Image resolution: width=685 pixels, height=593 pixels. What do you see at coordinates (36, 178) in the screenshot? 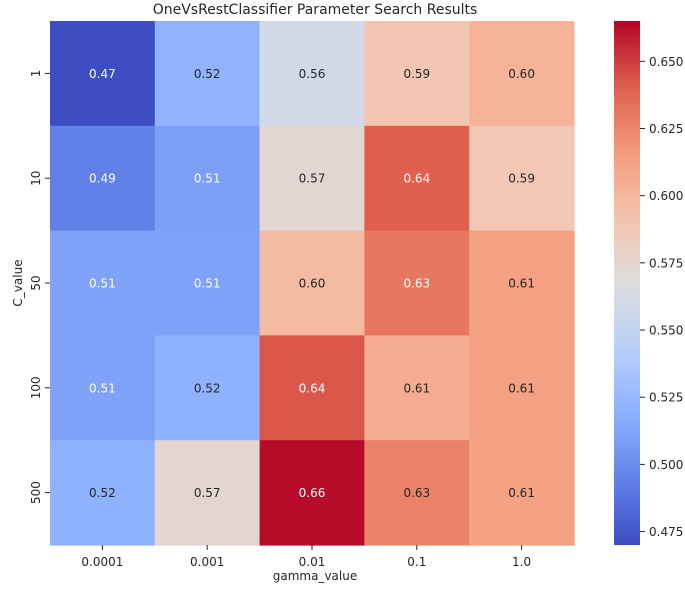
I see `y-tick-label: 10` at bounding box center [36, 178].